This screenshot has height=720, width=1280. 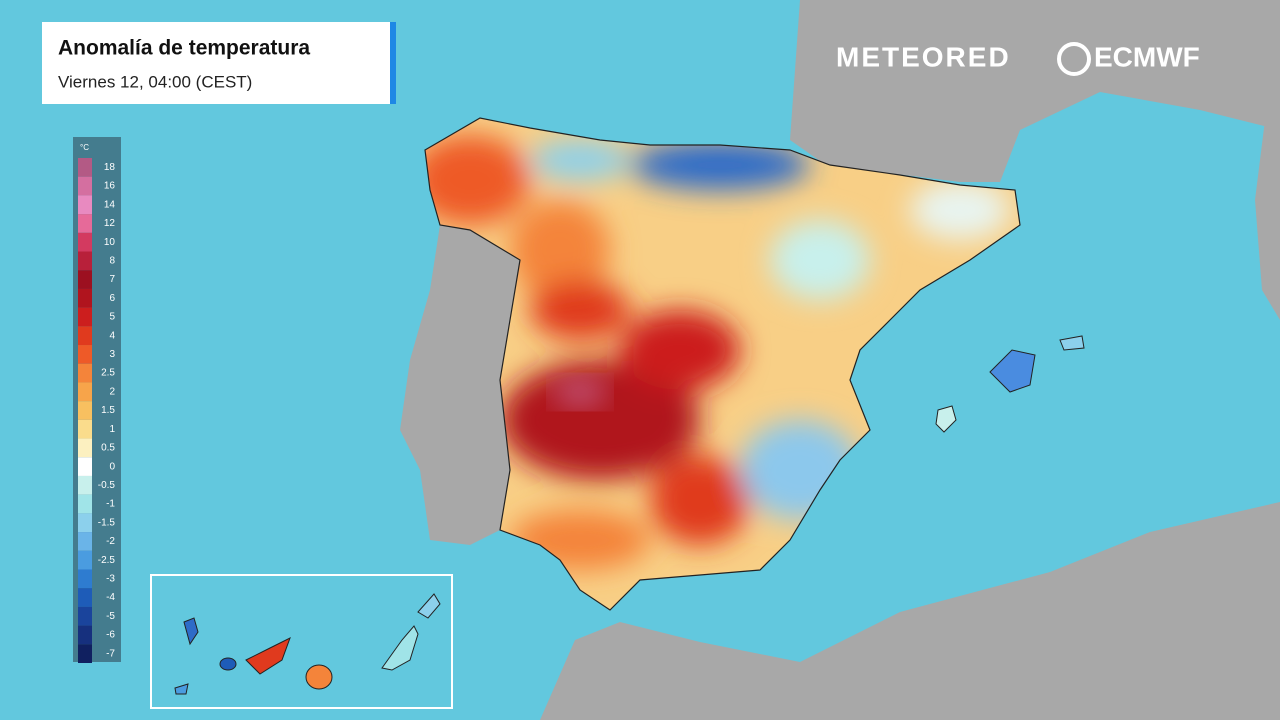 What do you see at coordinates (1035, 91) in the screenshot?
I see `france` at bounding box center [1035, 91].